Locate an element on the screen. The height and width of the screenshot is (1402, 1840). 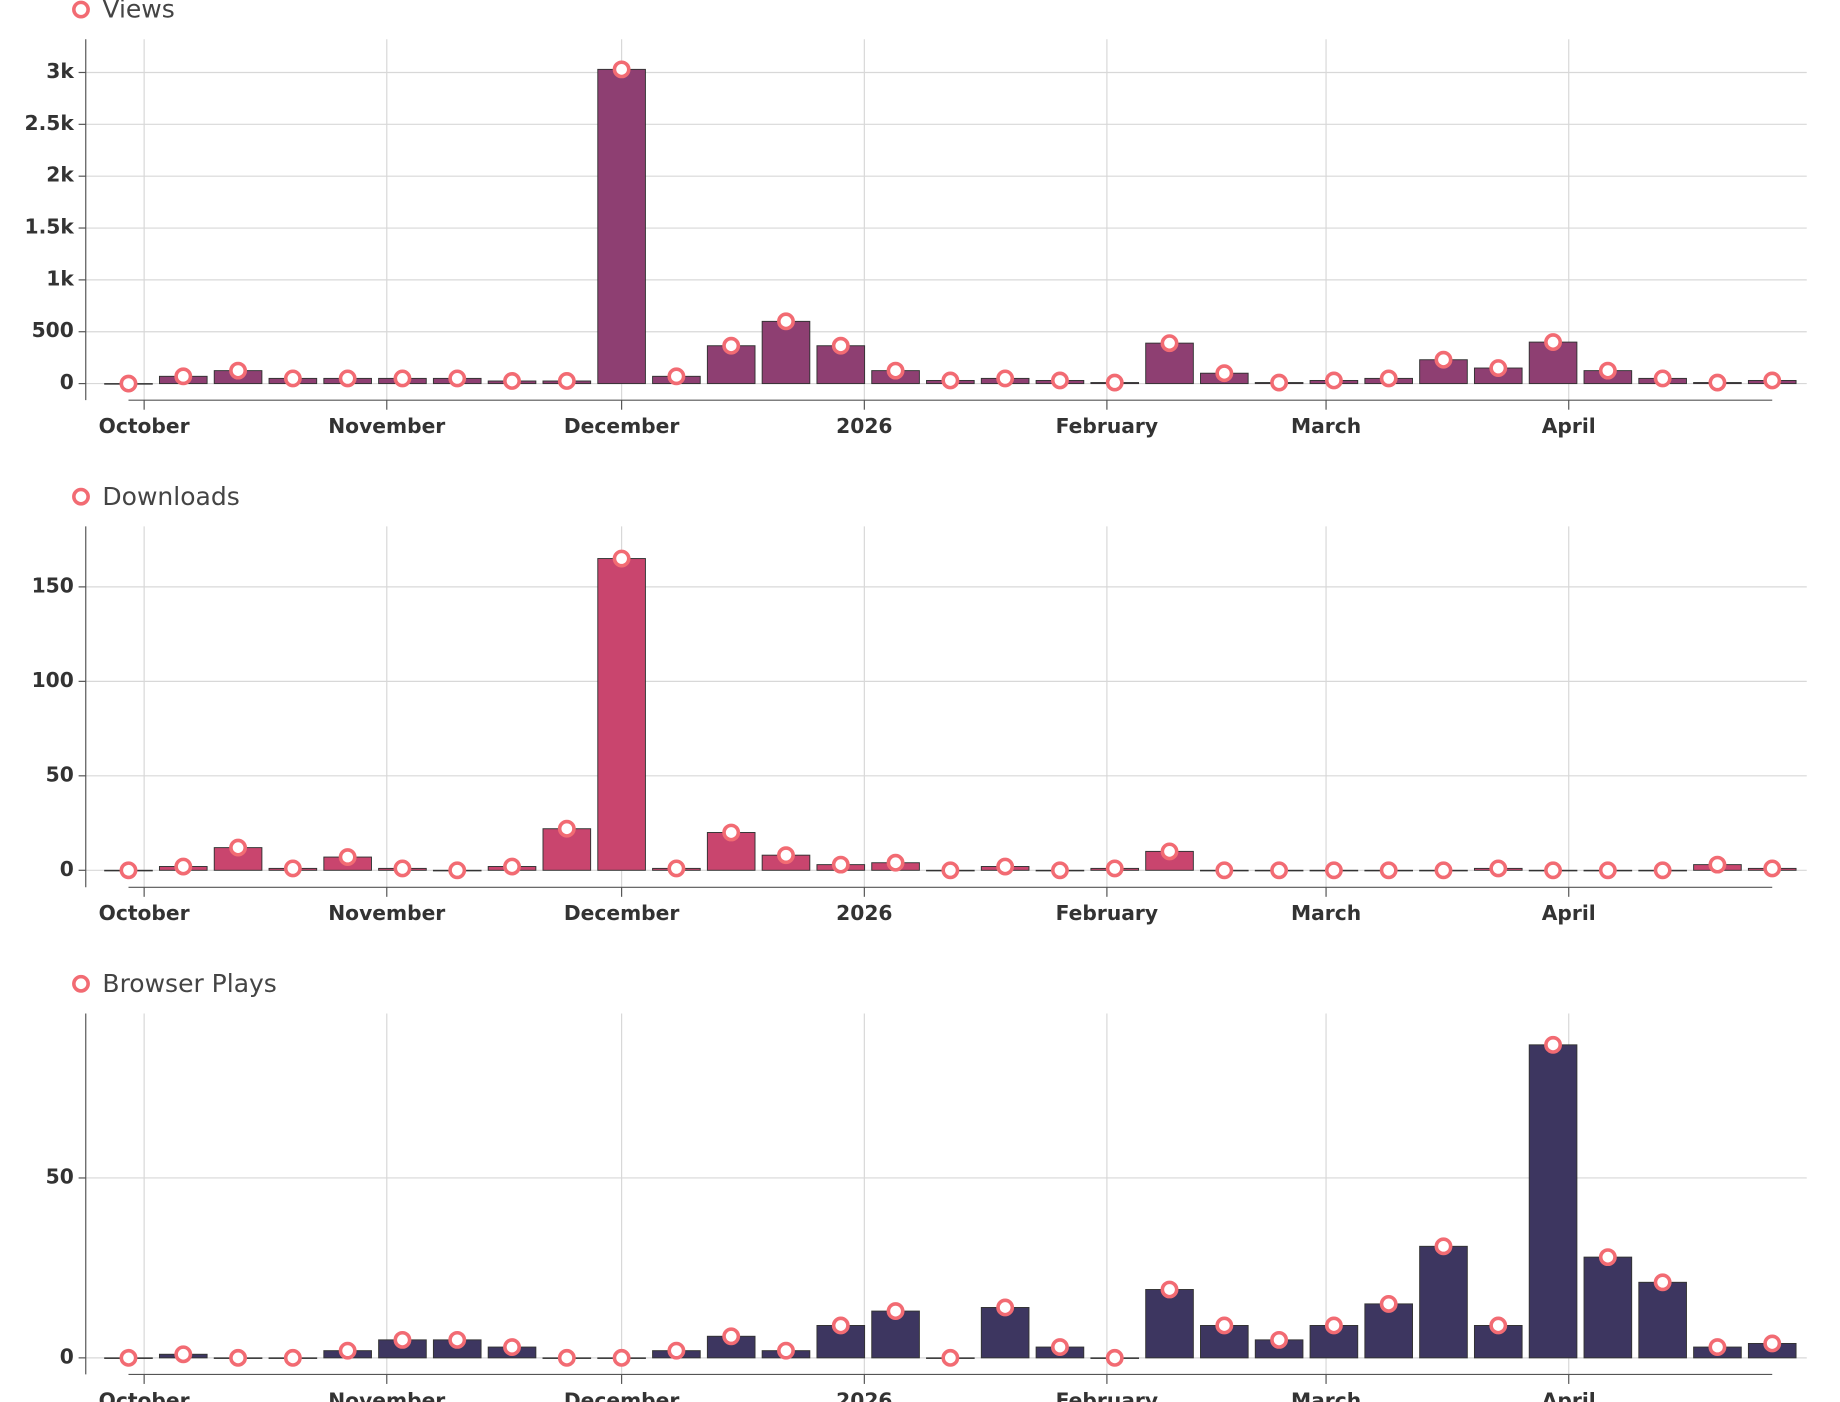
y-tick-label: 2k is located at coordinates (60, 175).